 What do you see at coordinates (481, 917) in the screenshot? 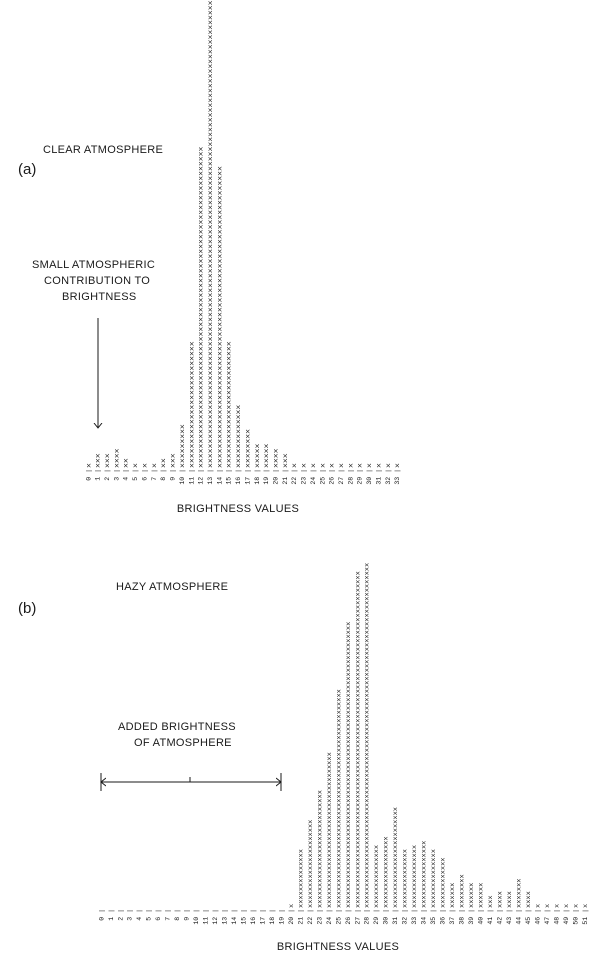
I see `tick-label: 40 |` at bounding box center [481, 917].